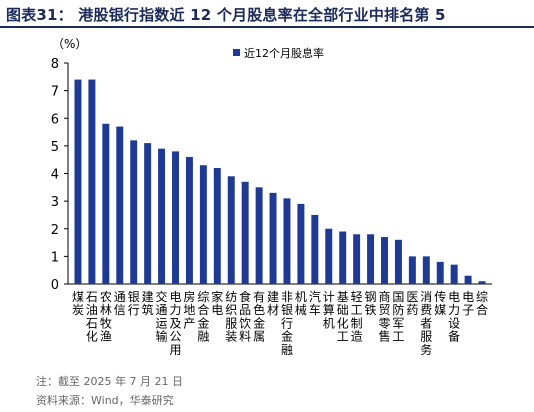 The image size is (534, 412). I want to click on y-tick-label: 4, so click(55, 175).